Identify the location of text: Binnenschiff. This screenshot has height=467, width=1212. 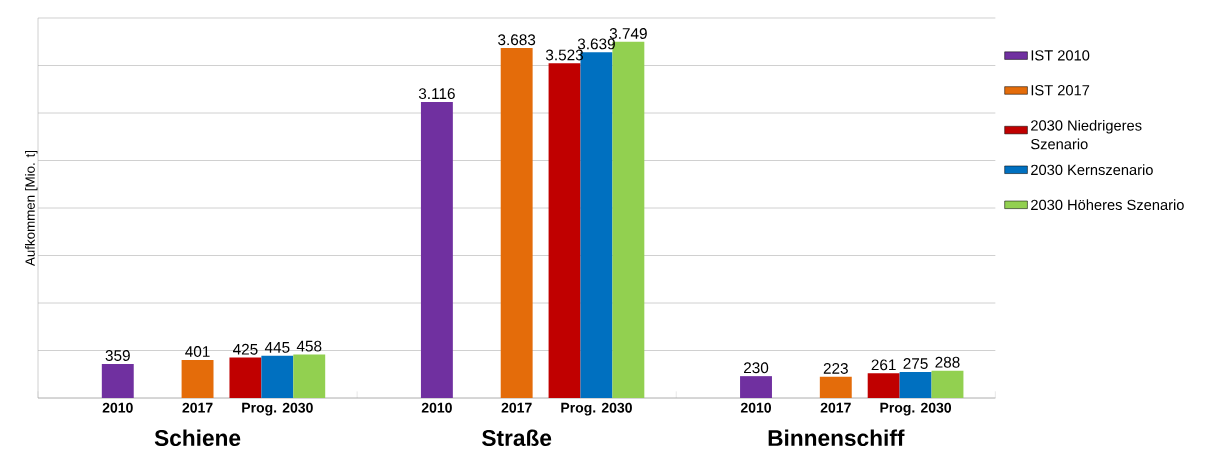
(836, 438).